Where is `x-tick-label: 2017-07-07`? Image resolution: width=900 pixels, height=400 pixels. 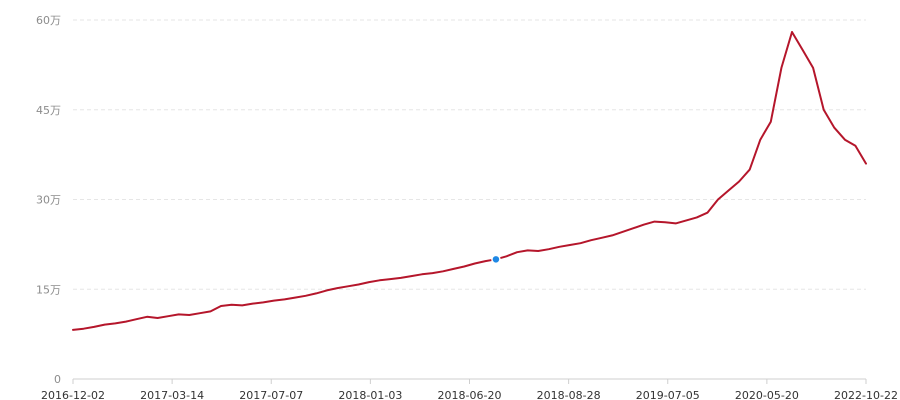
x-tick-label: 2017-07-07 is located at coordinates (271, 394).